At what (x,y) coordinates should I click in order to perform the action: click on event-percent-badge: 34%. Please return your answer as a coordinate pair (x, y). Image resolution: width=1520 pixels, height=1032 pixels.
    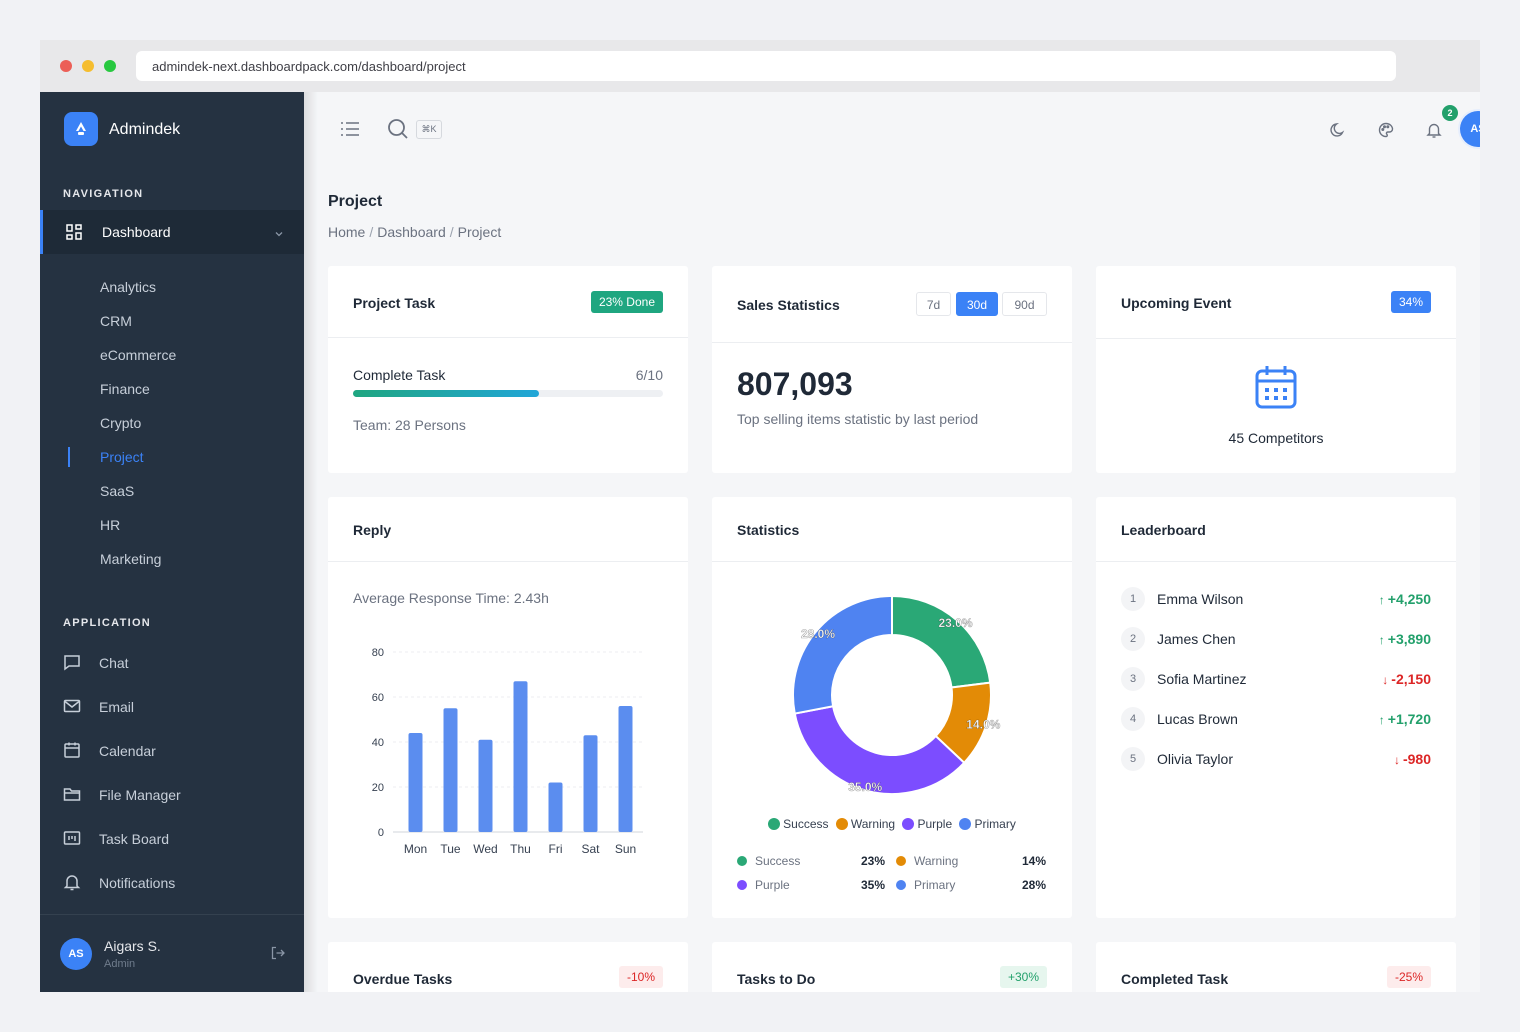
    Looking at the image, I should click on (1410, 302).